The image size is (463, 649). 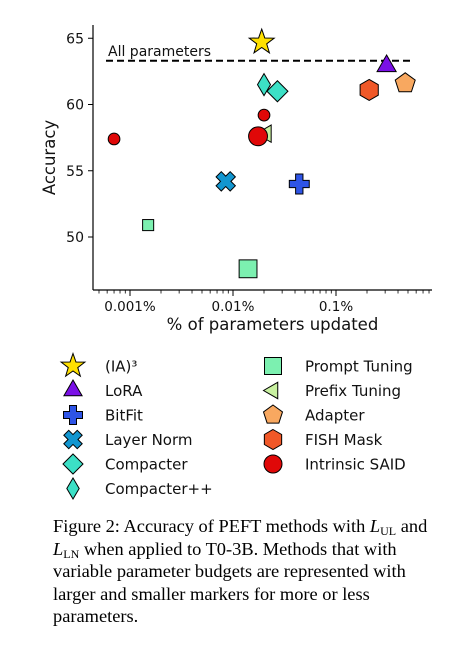 I want to click on legend-marker-intrinsic-said, so click(x=273, y=464).